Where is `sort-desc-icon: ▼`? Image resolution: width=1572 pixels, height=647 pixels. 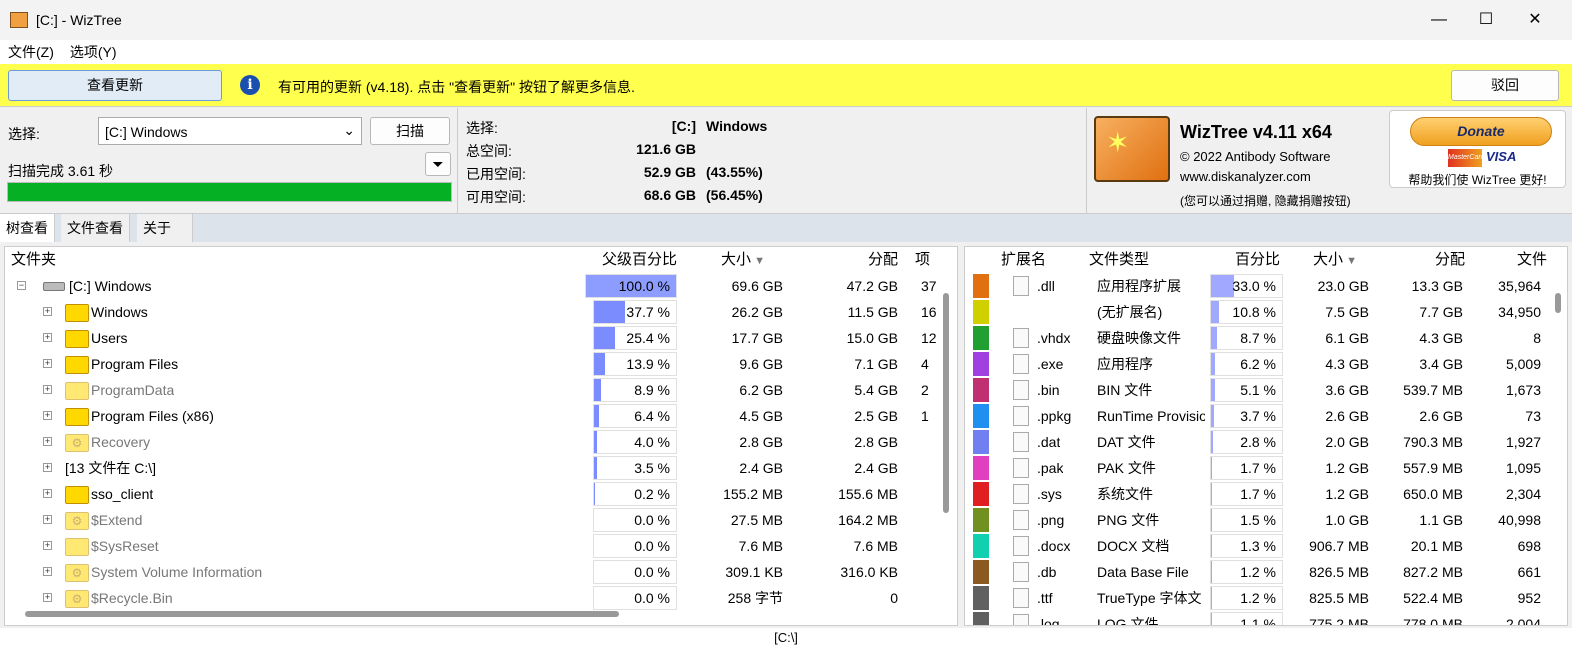 sort-desc-icon: ▼ is located at coordinates (758, 261).